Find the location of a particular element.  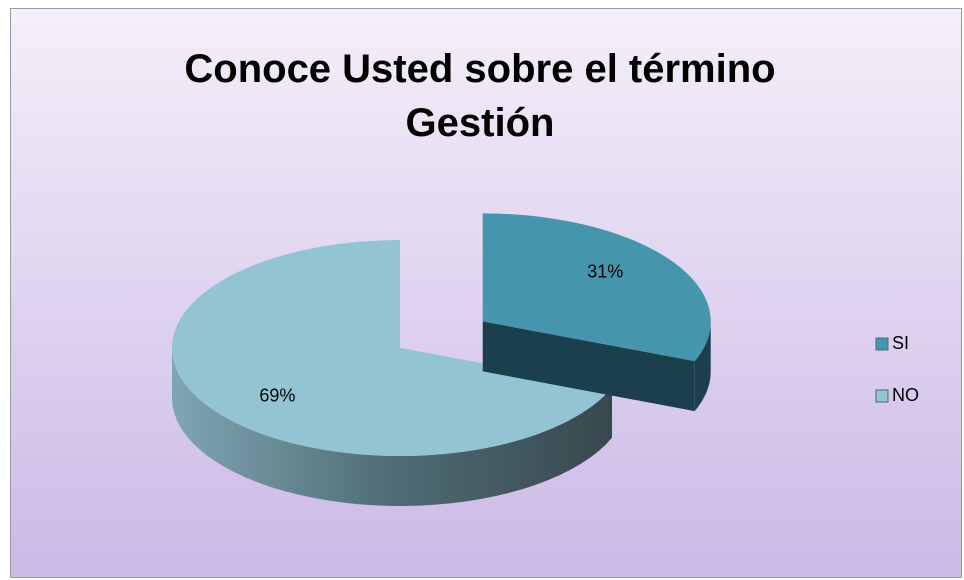

legend-label: NO is located at coordinates (905, 395).